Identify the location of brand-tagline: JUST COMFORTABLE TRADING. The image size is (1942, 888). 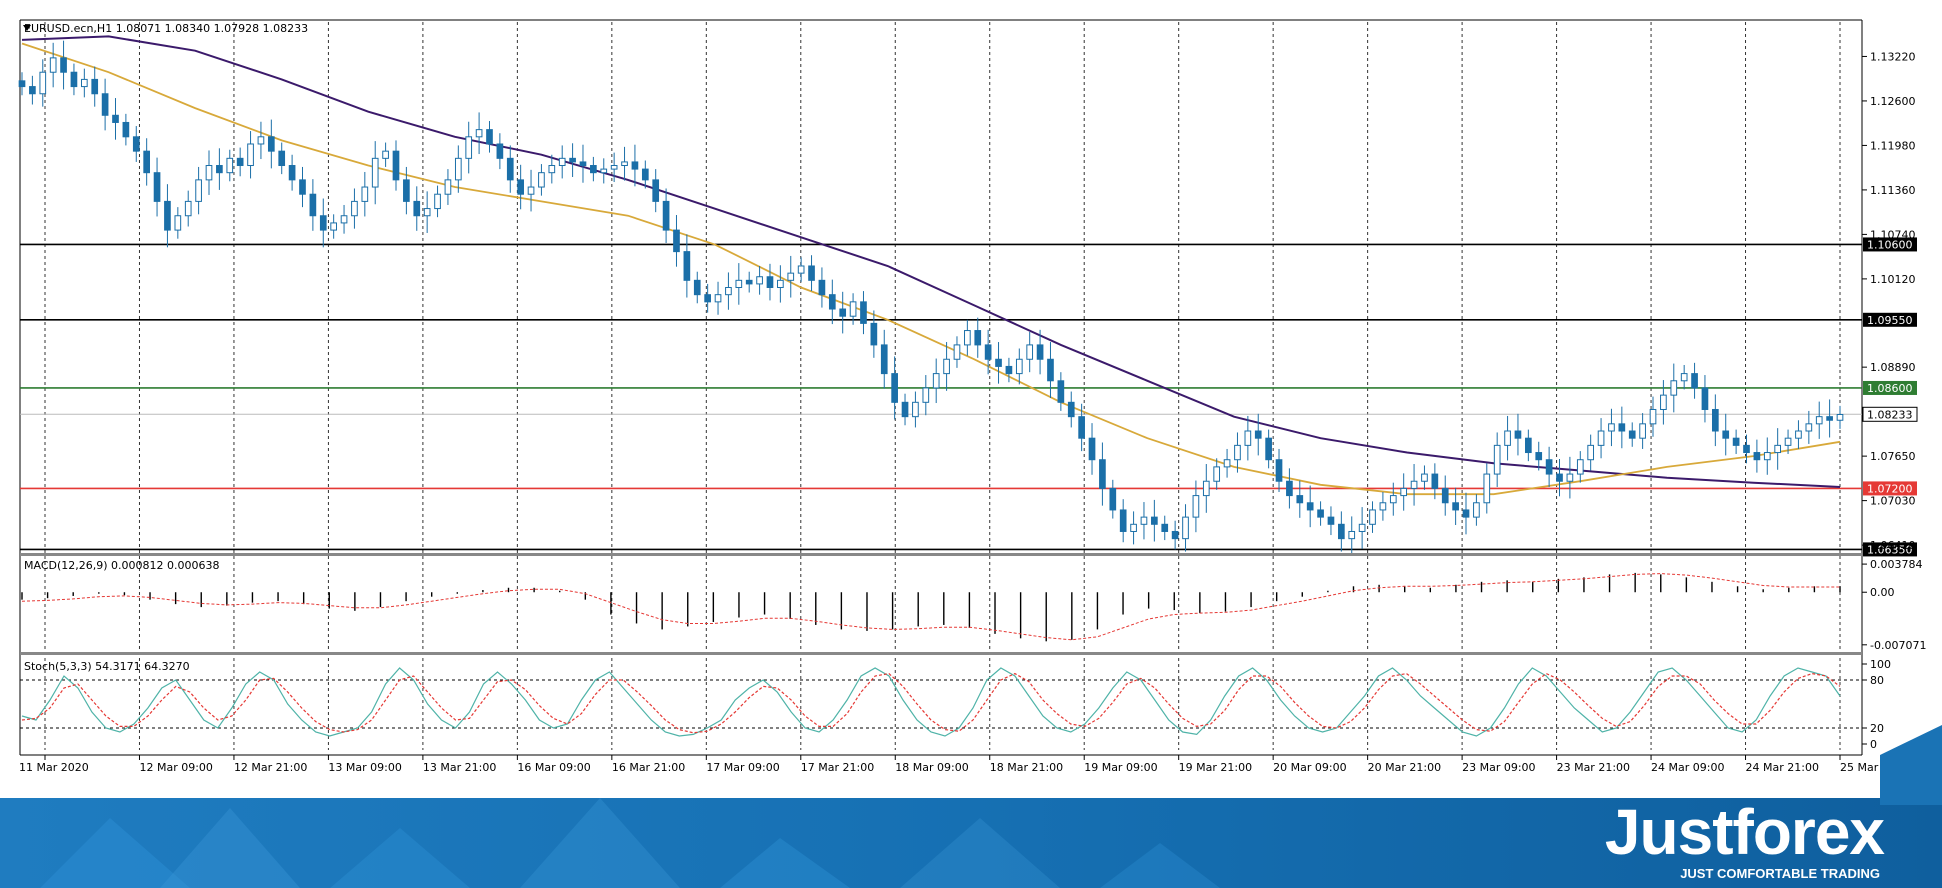
(1780, 873).